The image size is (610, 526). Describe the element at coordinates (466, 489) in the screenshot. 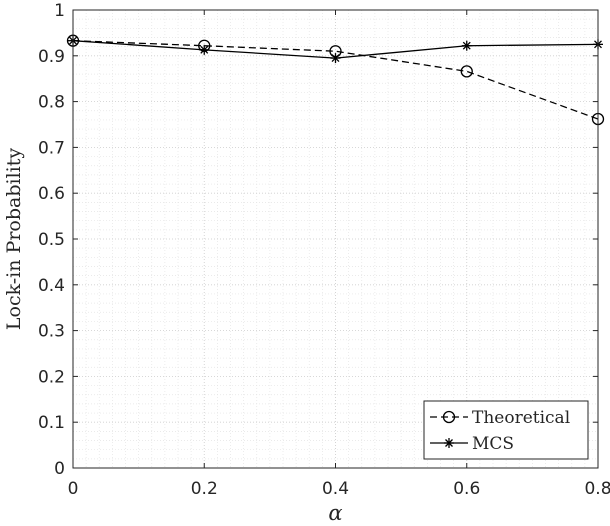

I see `x-tick-label: 0.6` at that location.